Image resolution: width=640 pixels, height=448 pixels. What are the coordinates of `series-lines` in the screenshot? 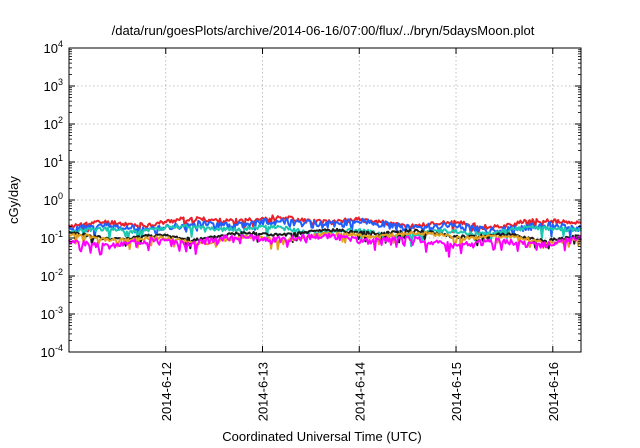 It's located at (325, 236).